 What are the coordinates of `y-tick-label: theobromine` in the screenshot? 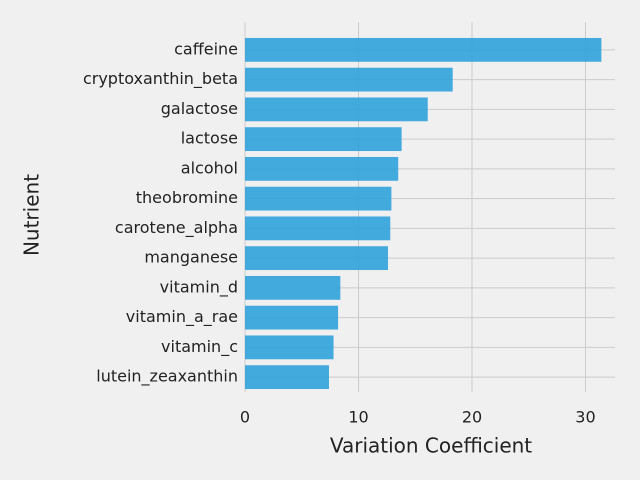 It's located at (187, 197).